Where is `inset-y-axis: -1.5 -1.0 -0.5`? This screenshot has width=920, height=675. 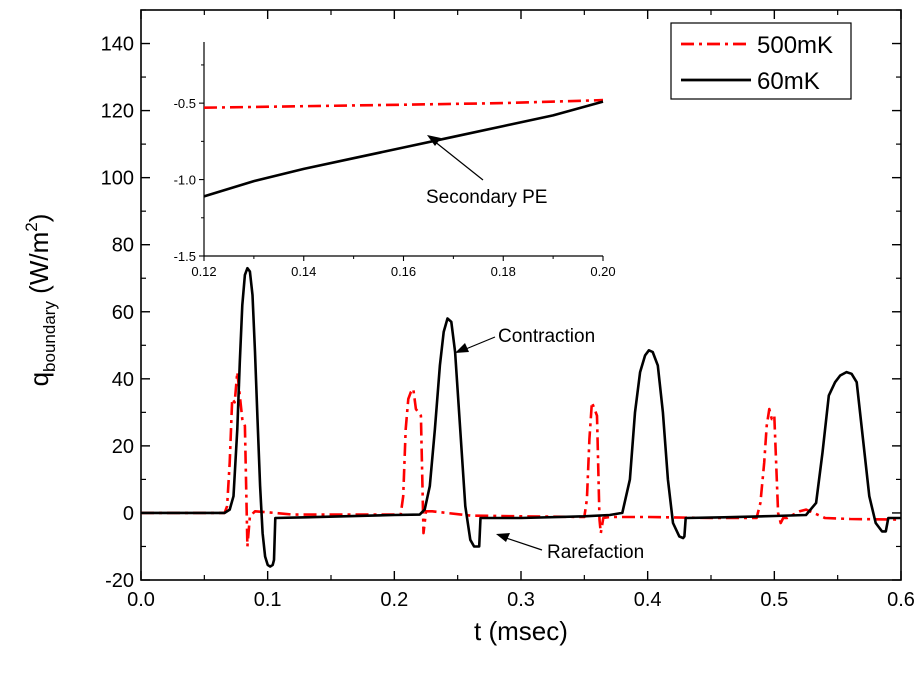 inset-y-axis: -1.5 -1.0 -0.5 is located at coordinates (189, 164).